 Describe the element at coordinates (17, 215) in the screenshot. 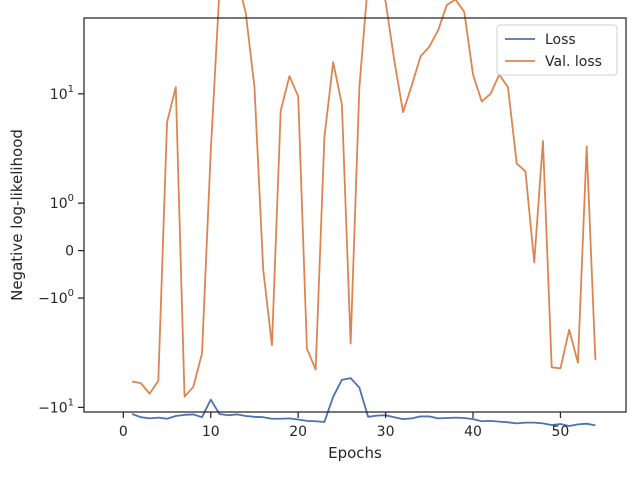

I see `y-axis-label: Negative log-likelihood` at that location.